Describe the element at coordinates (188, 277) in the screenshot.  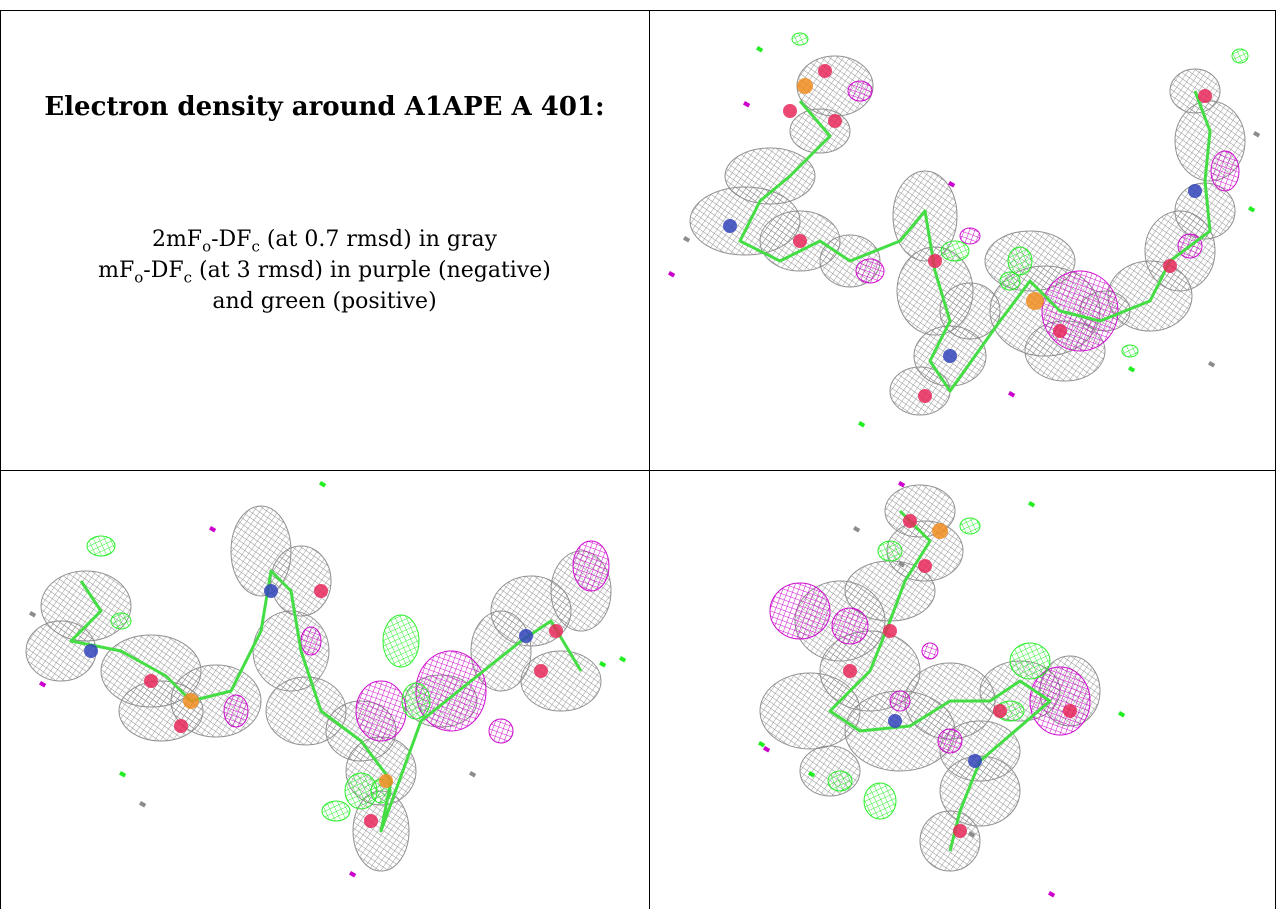
I see `legend-subscript: c` at that location.